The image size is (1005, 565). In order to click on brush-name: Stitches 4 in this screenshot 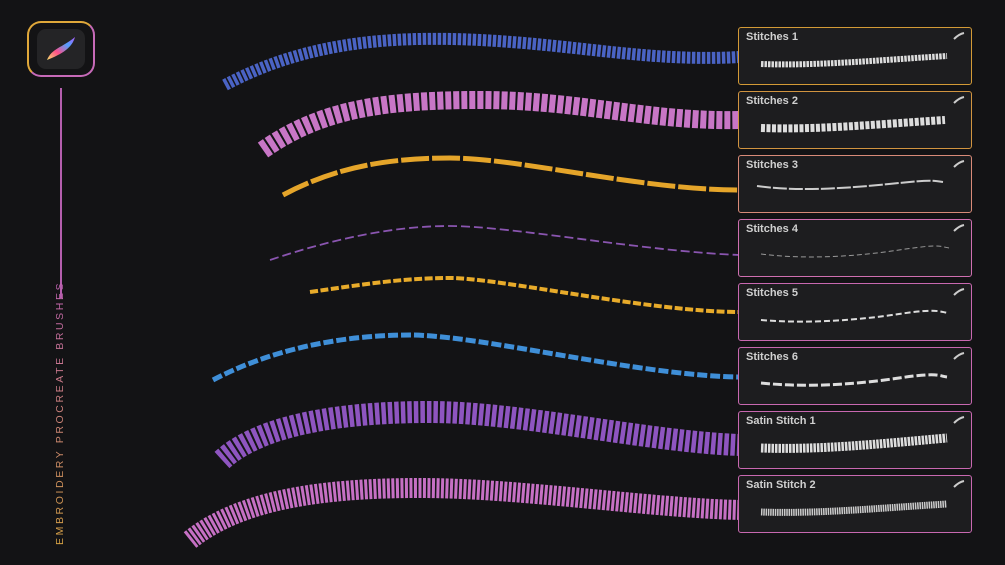, I will do `click(772, 229)`.